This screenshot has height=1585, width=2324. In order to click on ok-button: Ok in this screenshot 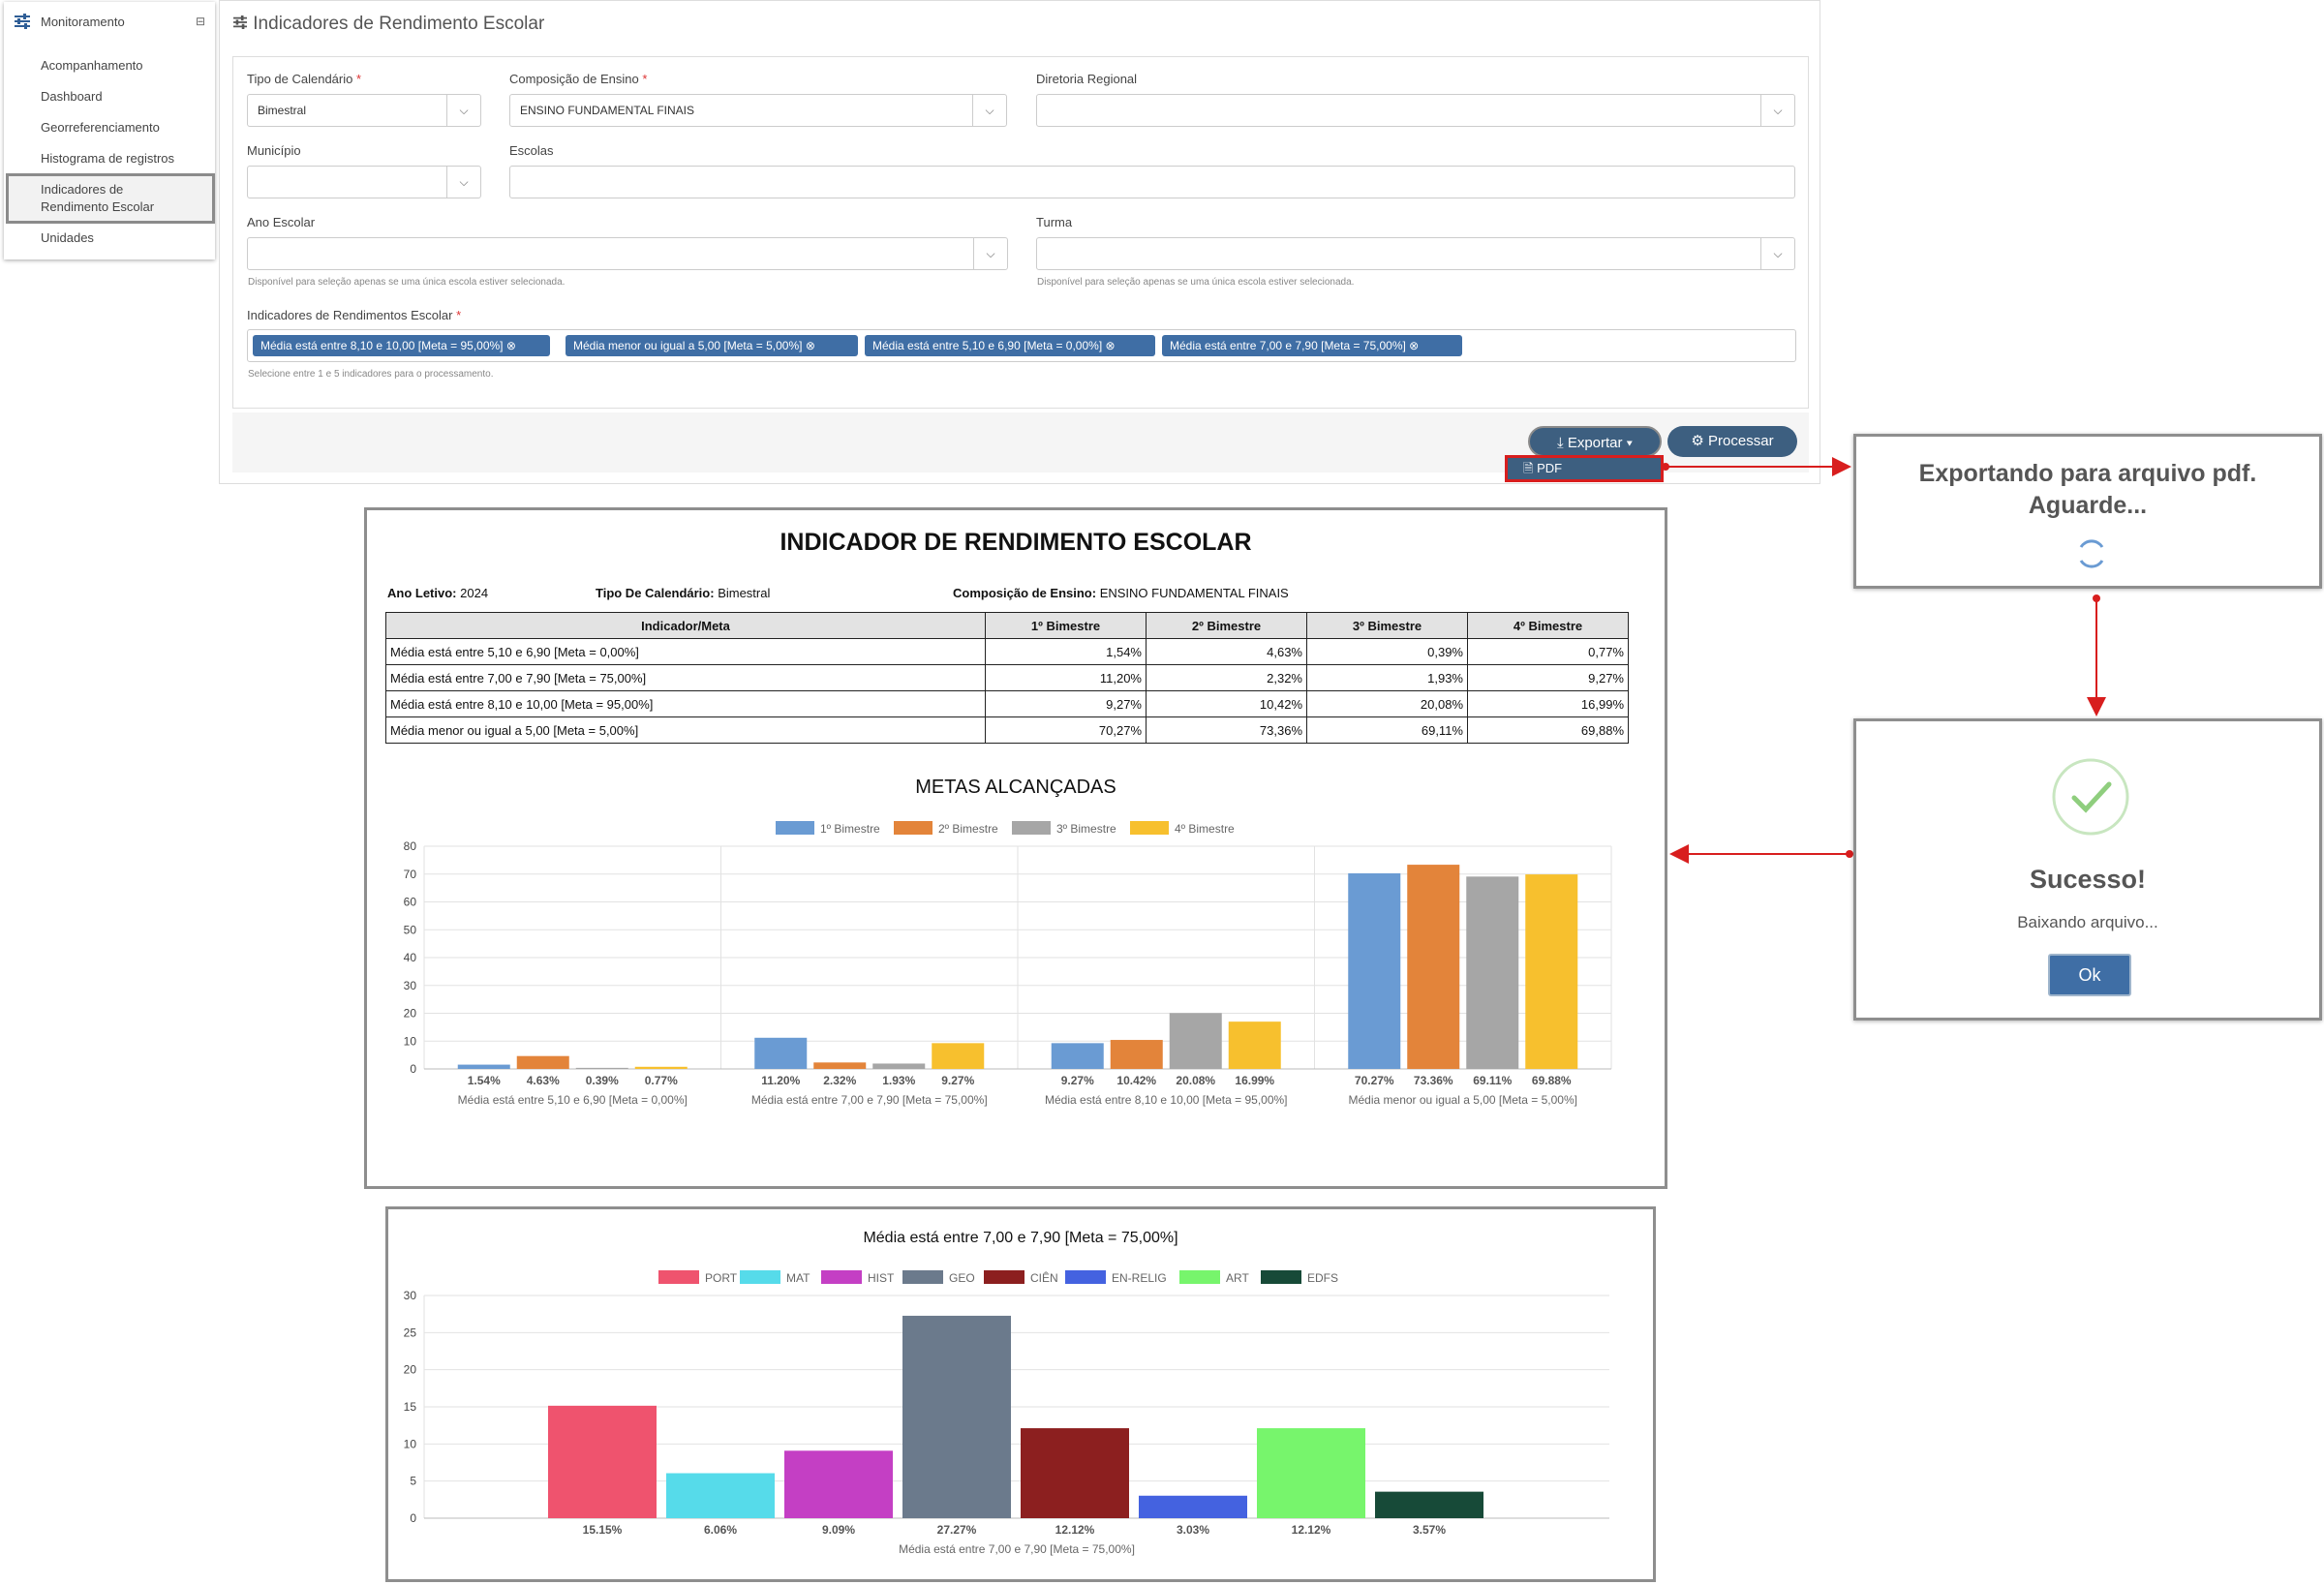, I will do `click(2089, 975)`.